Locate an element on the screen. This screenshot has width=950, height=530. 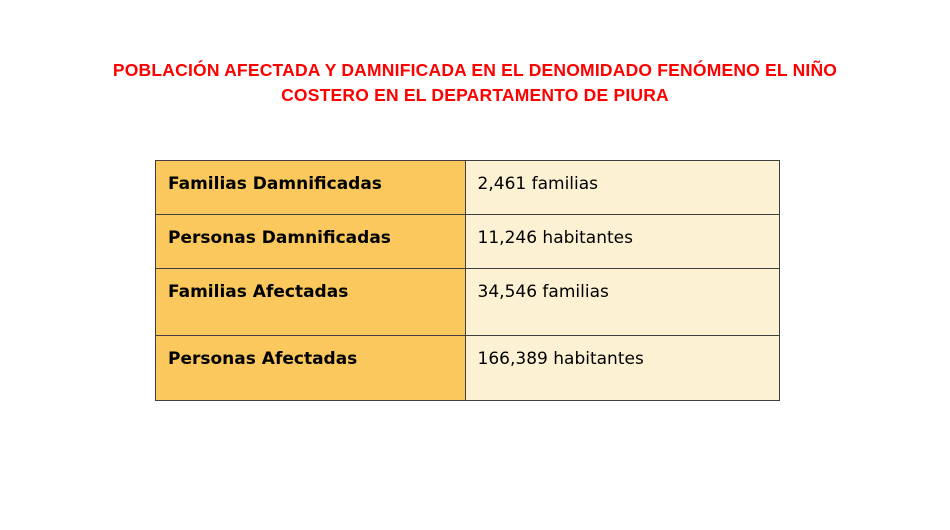
row-value: 11,246 habitantes is located at coordinates (622, 241).